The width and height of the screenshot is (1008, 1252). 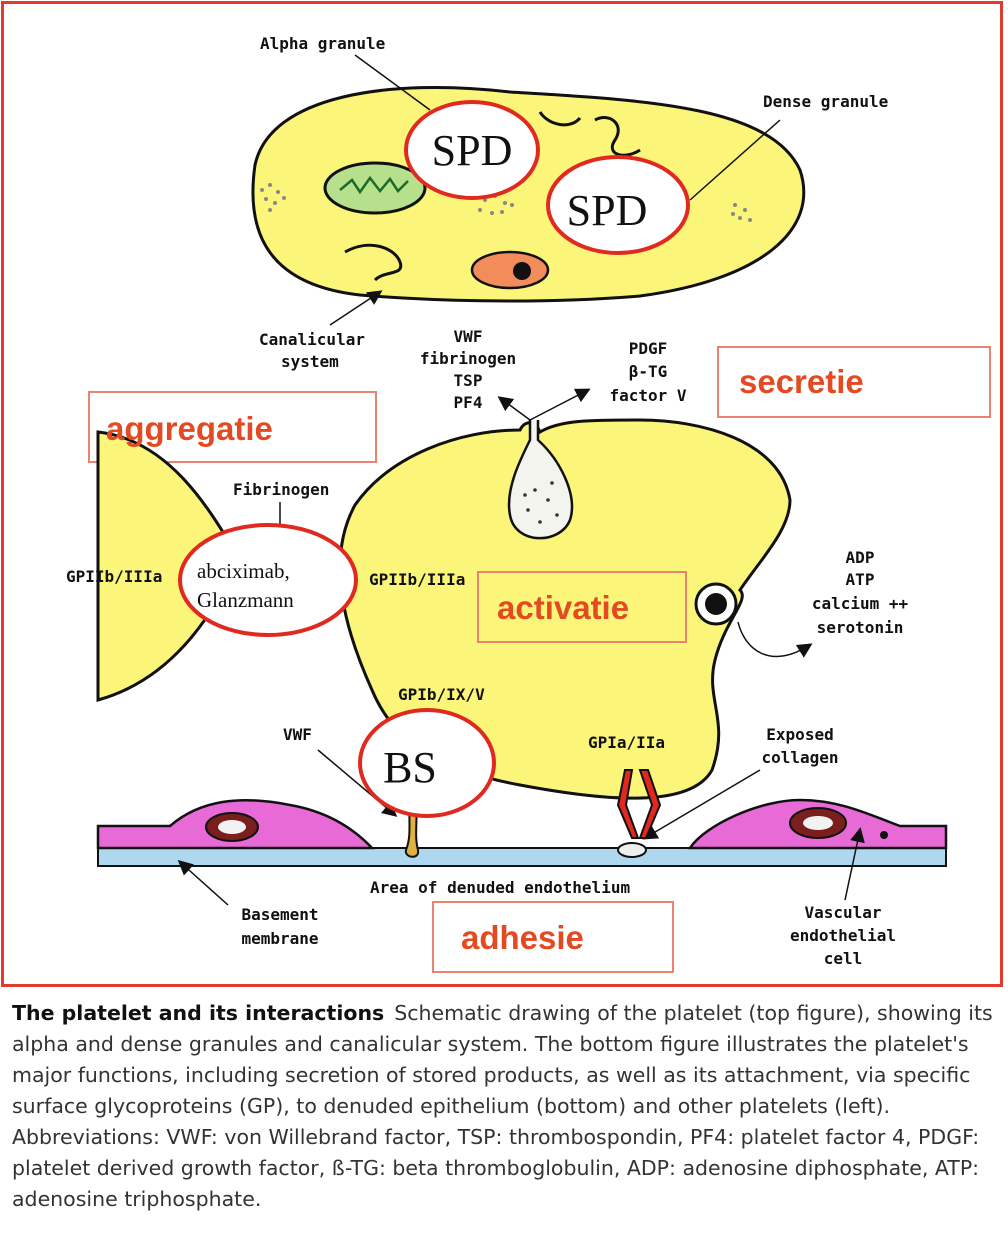 What do you see at coordinates (312, 339) in the screenshot?
I see `canalicular-label-1: Canalicular` at bounding box center [312, 339].